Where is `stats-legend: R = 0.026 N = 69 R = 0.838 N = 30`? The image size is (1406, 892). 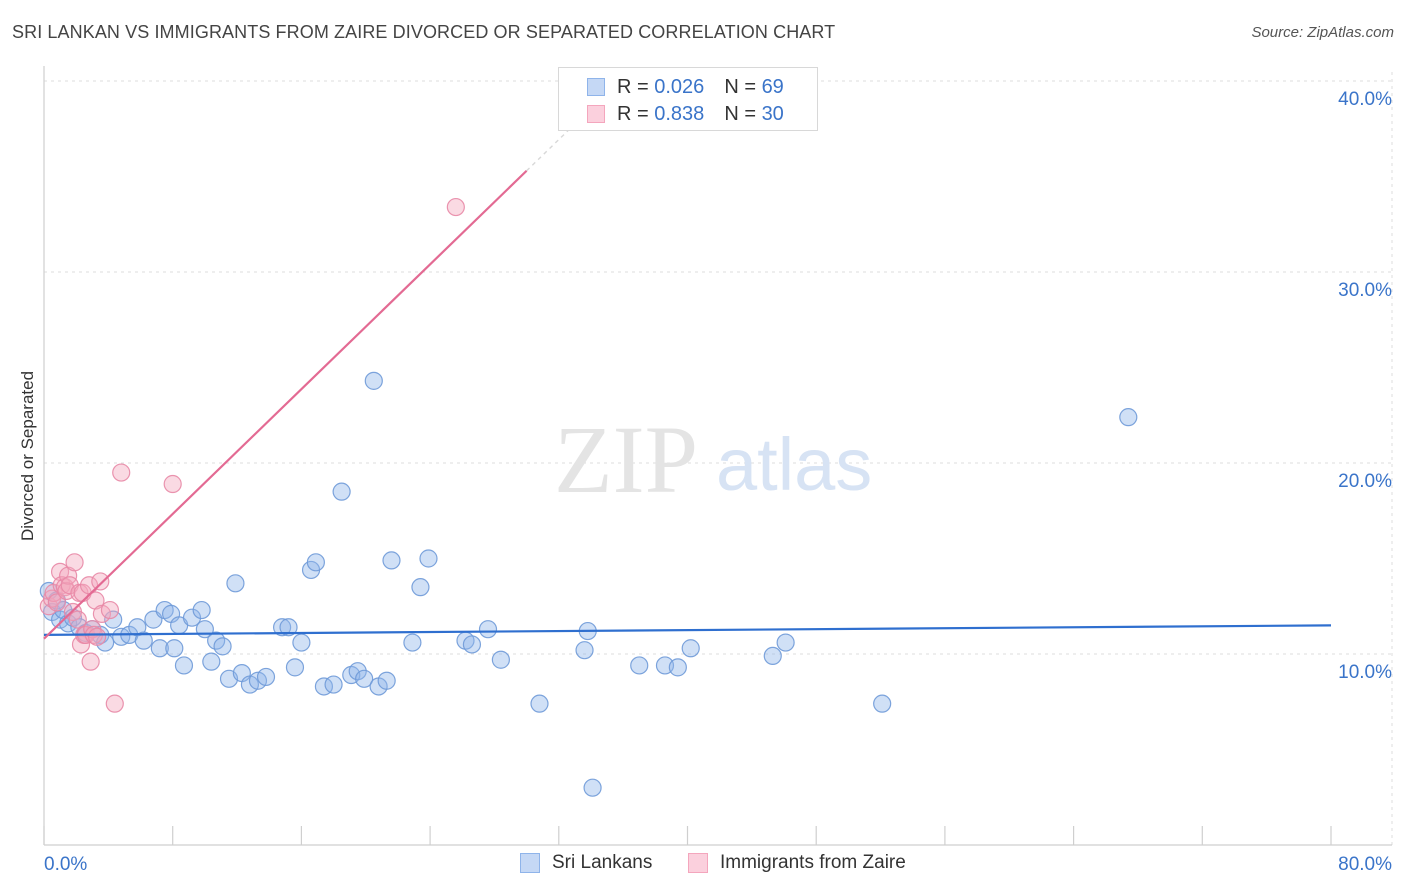 stats-legend: R = 0.026 N = 69 R = 0.838 N = 30 is located at coordinates (688, 99).